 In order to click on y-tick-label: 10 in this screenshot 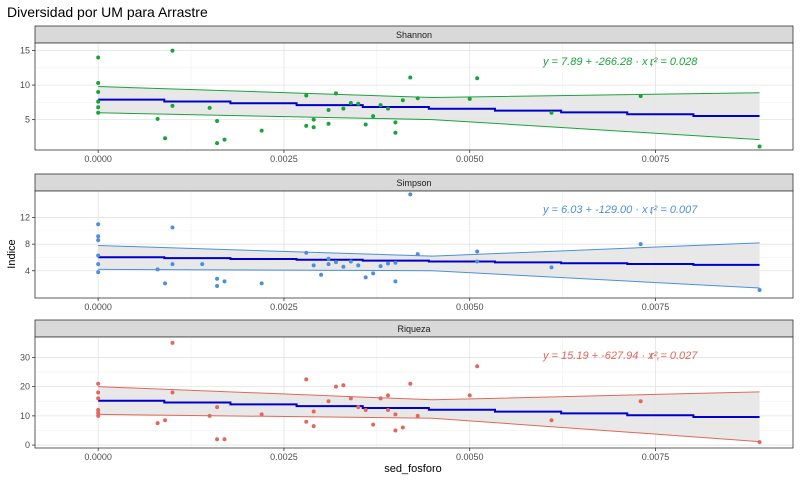, I will do `click(25, 85)`.